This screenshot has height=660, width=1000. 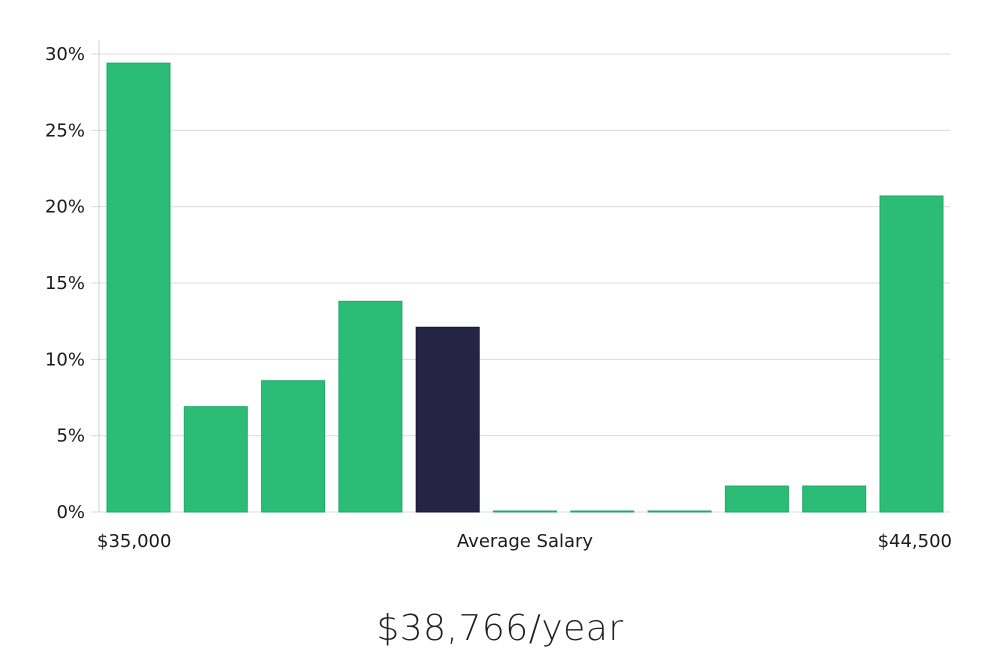 I want to click on y-tick-label: 5%, so click(x=70, y=436).